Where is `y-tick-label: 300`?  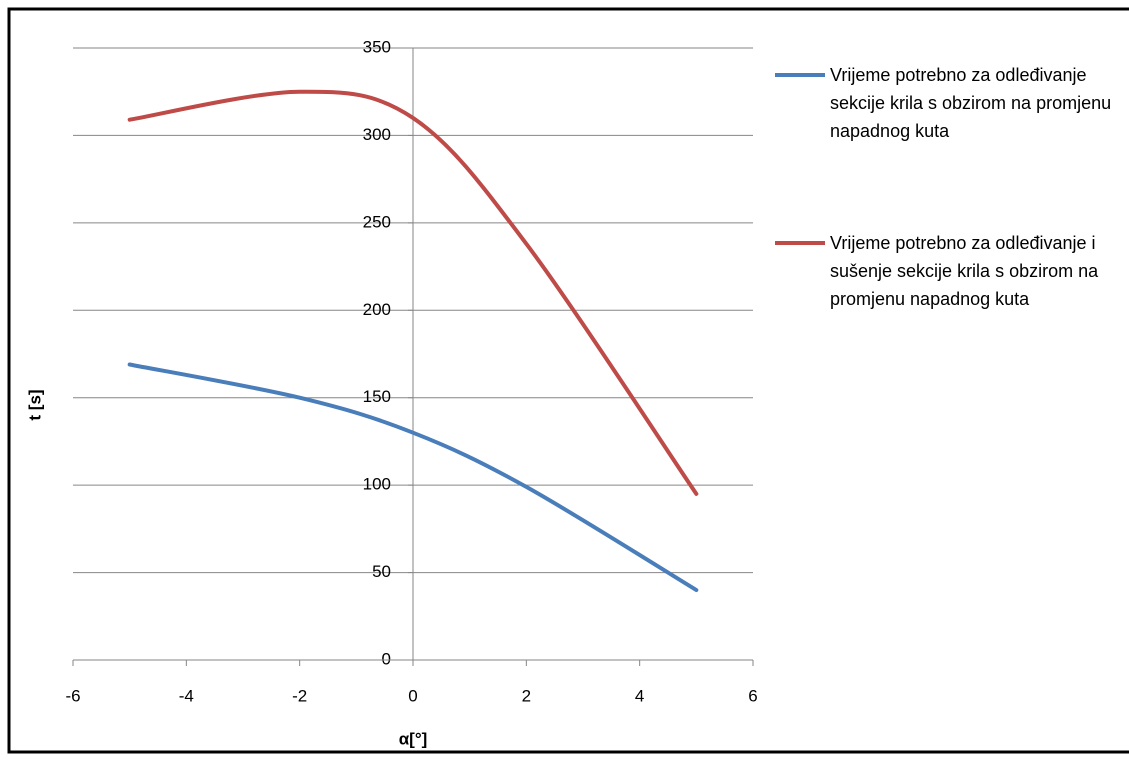 y-tick-label: 300 is located at coordinates (377, 134).